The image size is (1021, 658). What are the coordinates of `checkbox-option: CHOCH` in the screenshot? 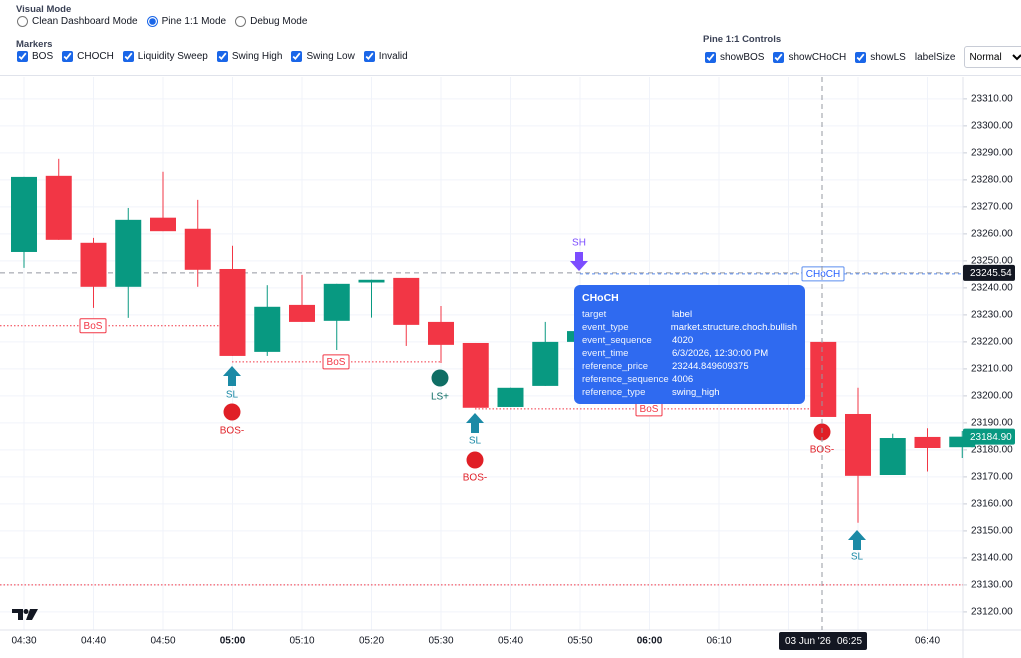 It's located at (88, 56).